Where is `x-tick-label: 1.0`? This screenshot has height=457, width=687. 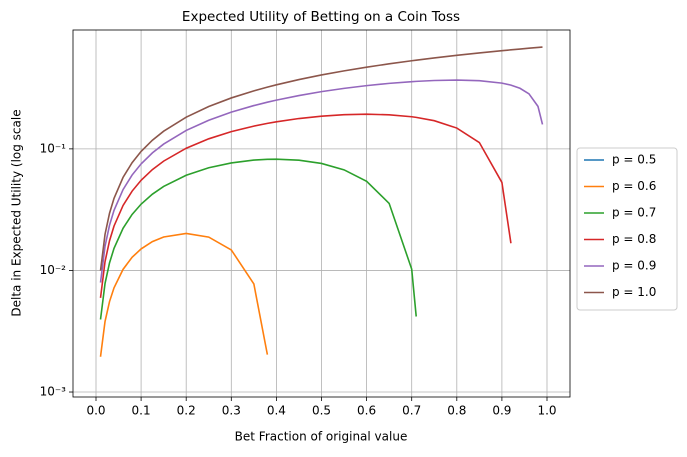 x-tick-label: 1.0 is located at coordinates (546, 411).